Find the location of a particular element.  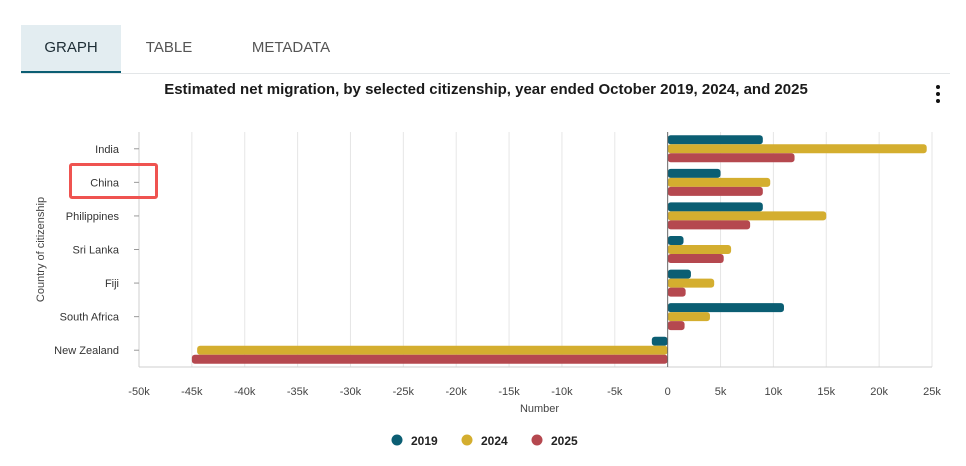

y-axis-label: Country of citizenship is located at coordinates (41, 249).